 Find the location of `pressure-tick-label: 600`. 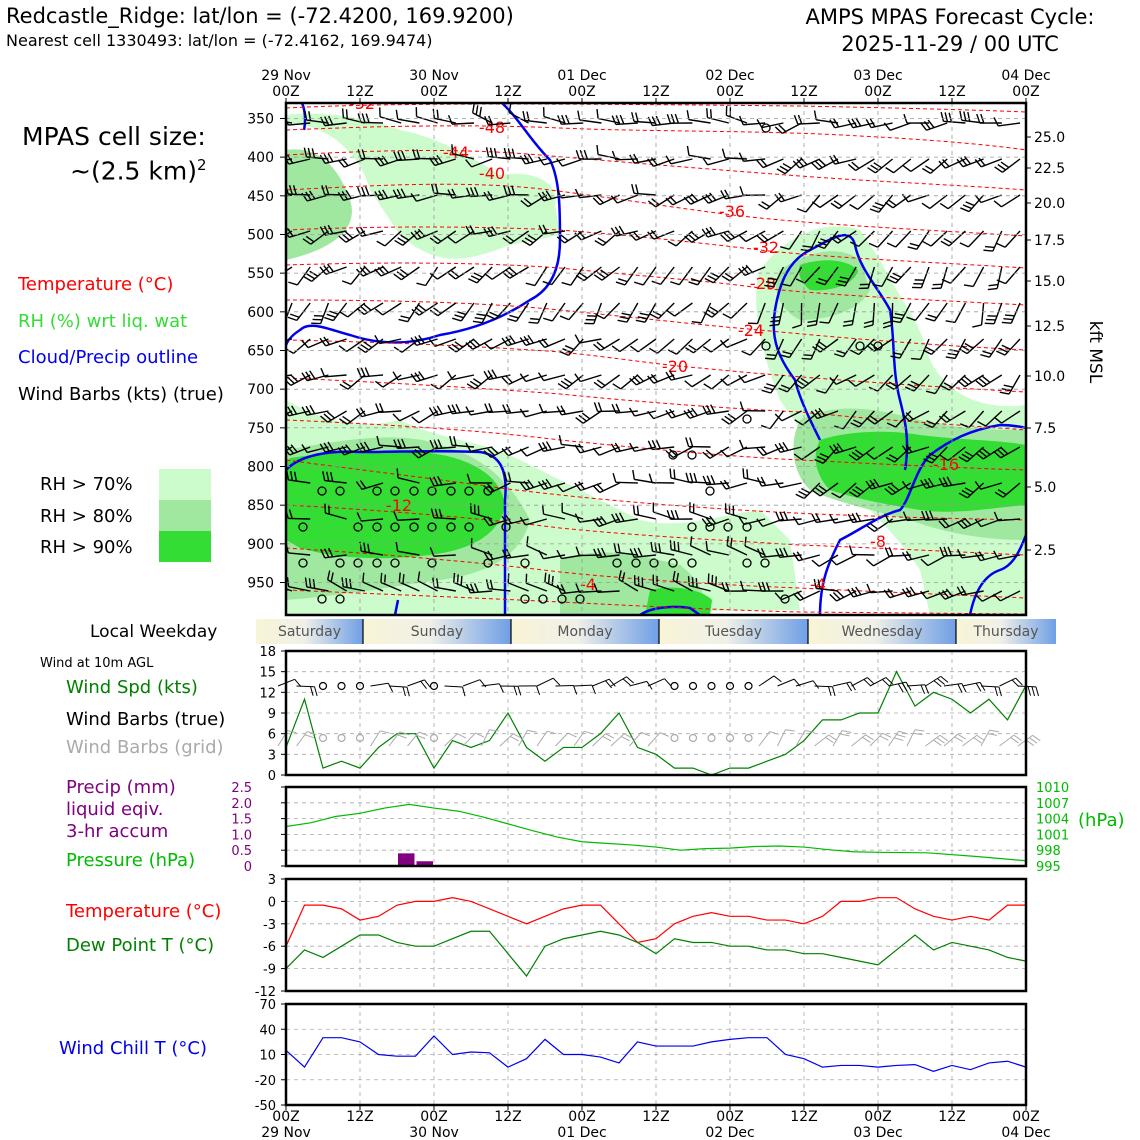

pressure-tick-label: 600 is located at coordinates (260, 313).